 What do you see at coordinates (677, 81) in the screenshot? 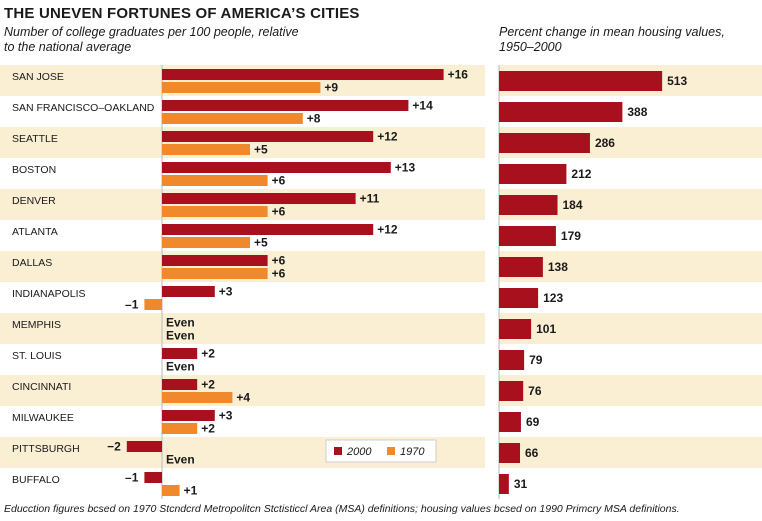
I see `housing-value-label: 513` at bounding box center [677, 81].